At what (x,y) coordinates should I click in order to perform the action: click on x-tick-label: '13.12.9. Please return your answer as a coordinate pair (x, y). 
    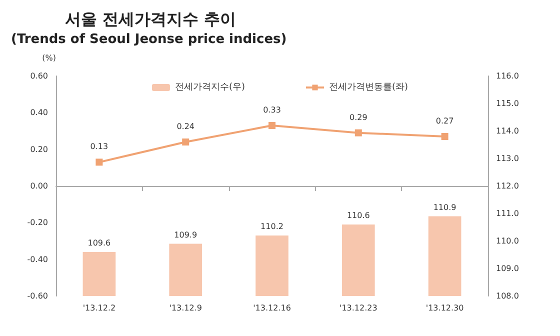
    Looking at the image, I should click on (185, 308).